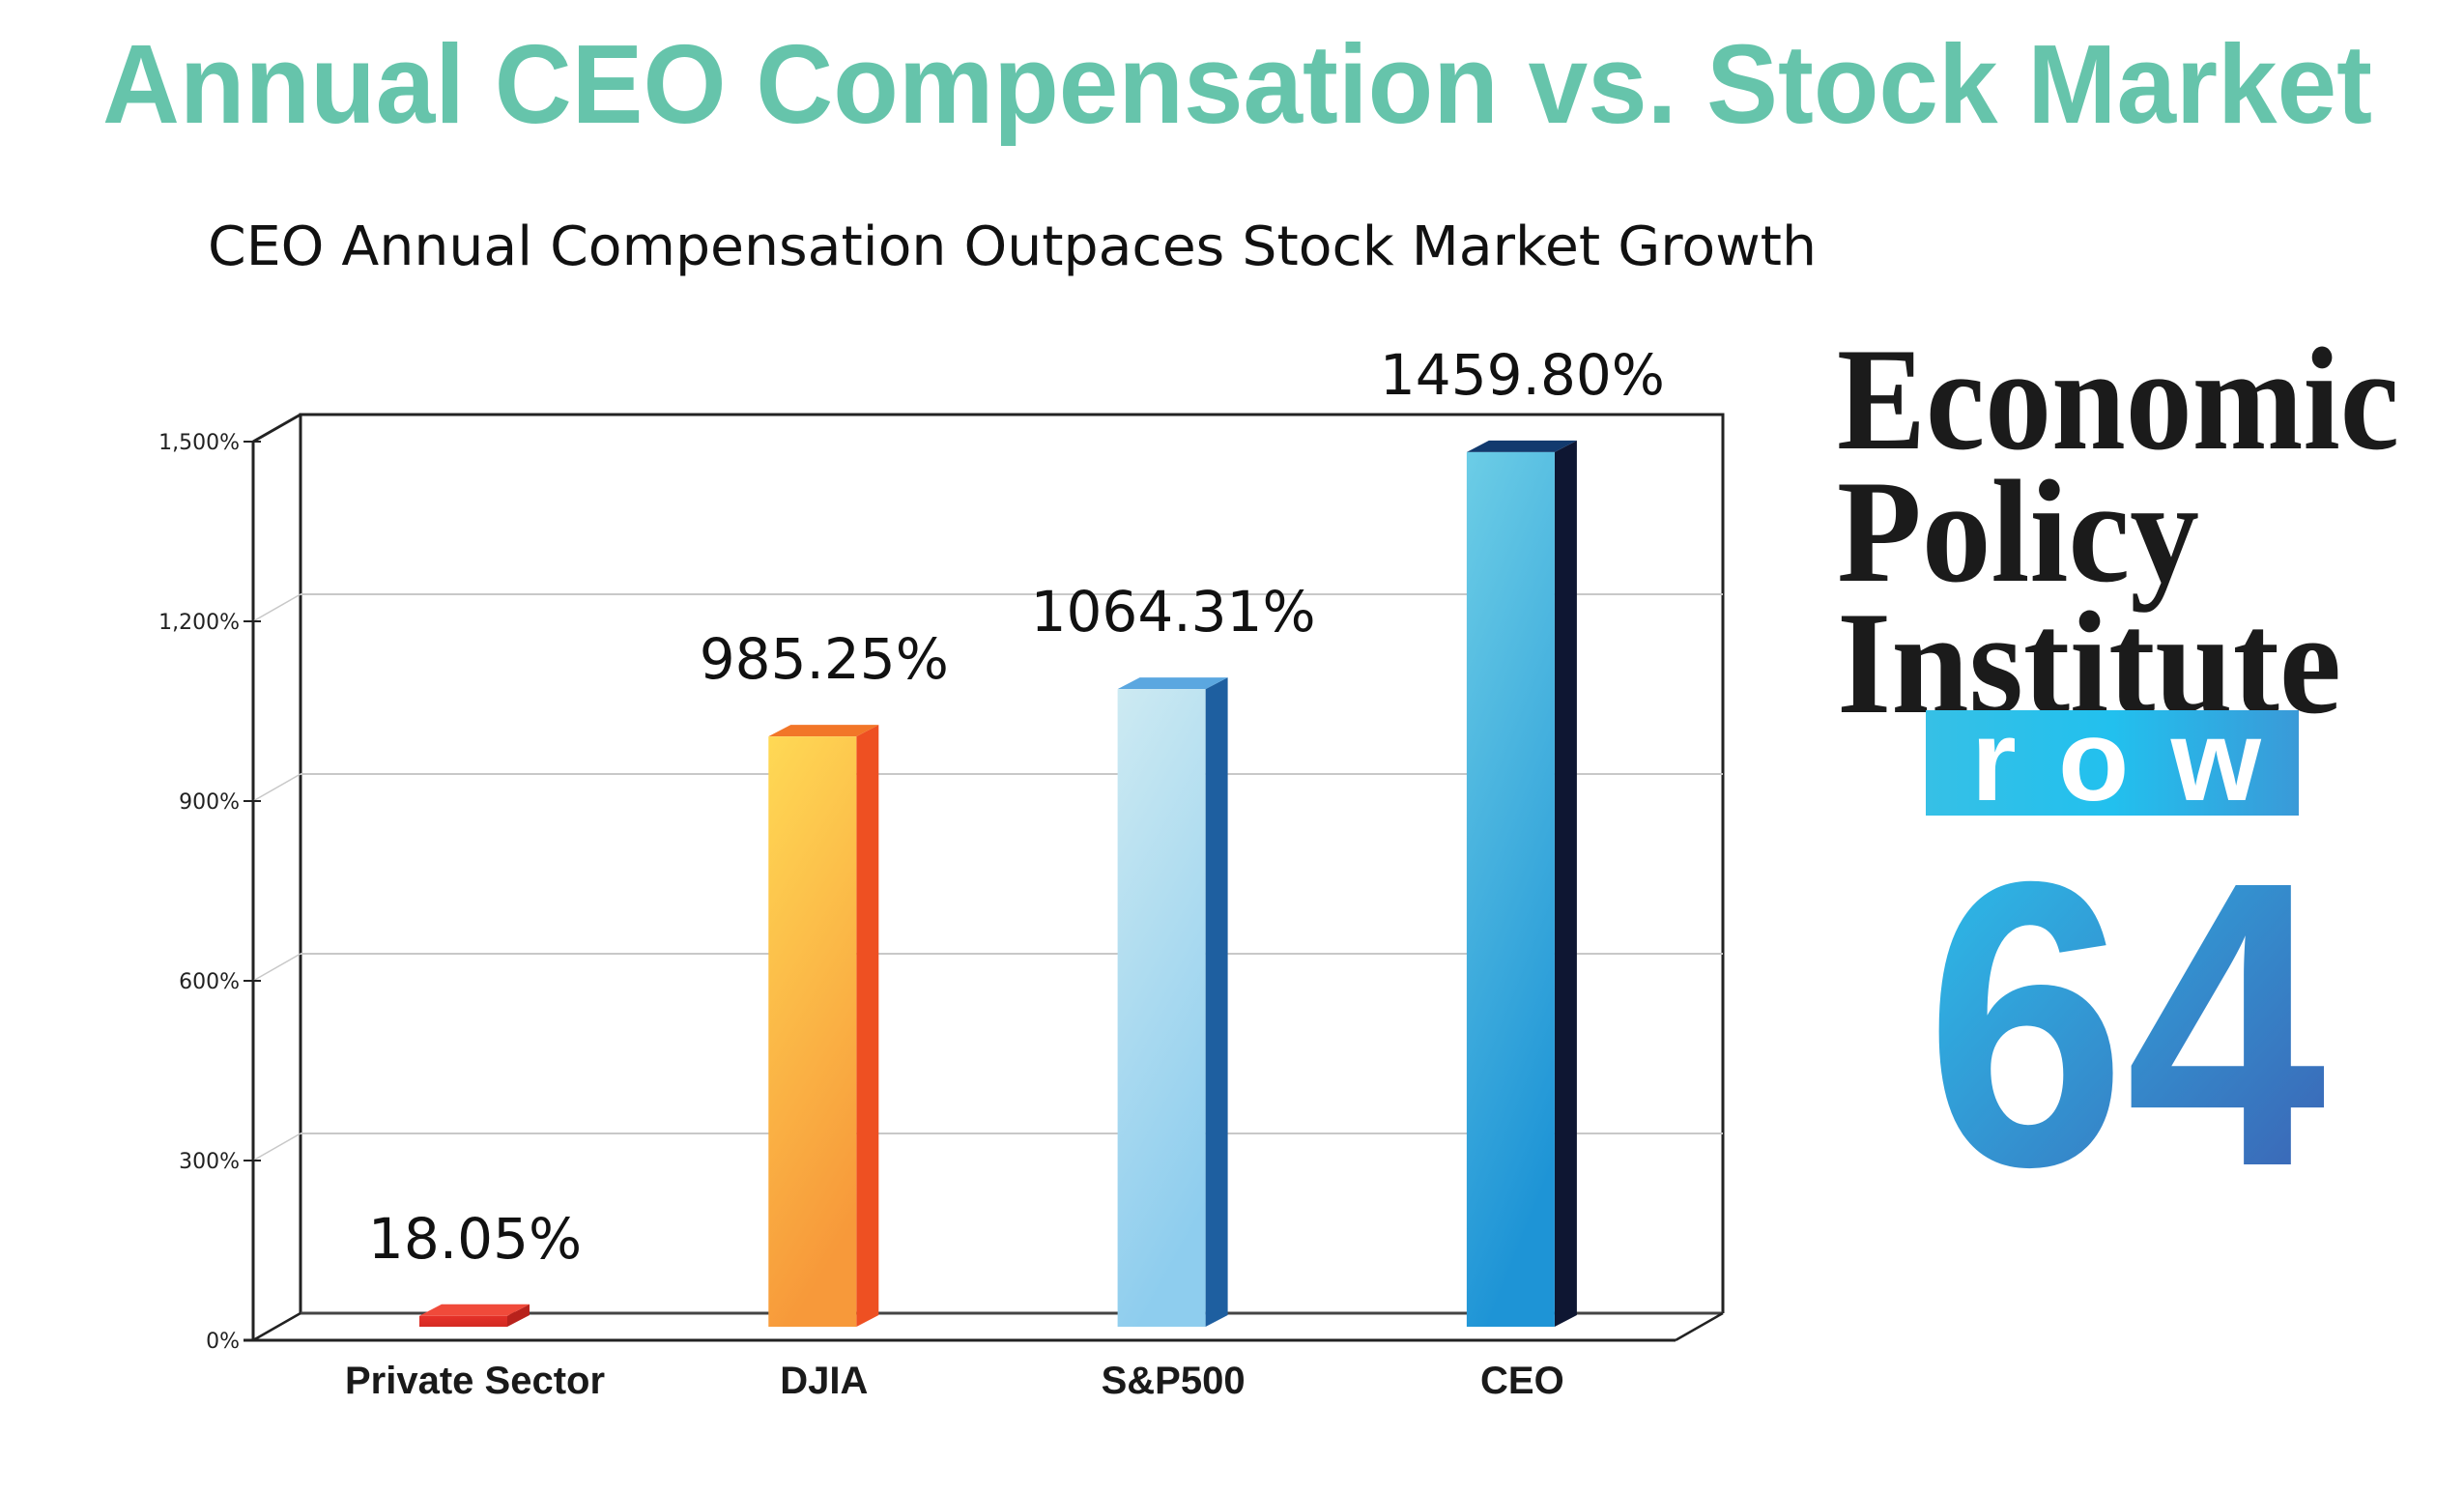 Image resolution: width=2464 pixels, height=1491 pixels. Describe the element at coordinates (210, 802) in the screenshot. I see `y-tick-label: 900%` at that location.